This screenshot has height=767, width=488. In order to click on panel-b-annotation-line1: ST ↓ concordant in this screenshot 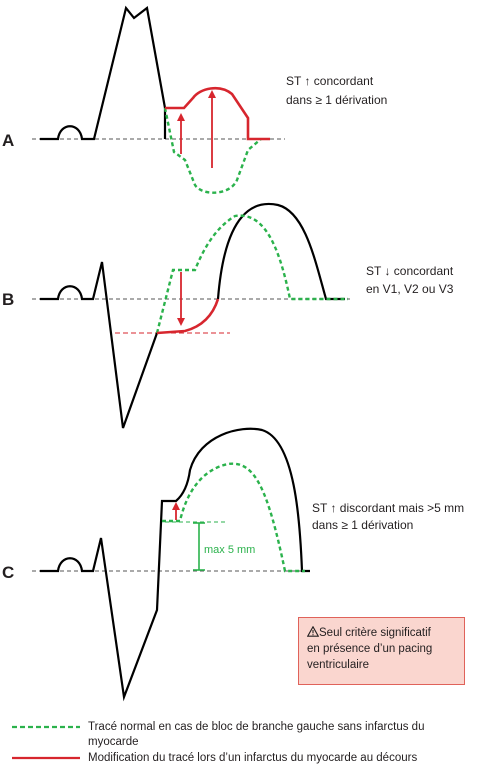, I will do `click(410, 271)`.